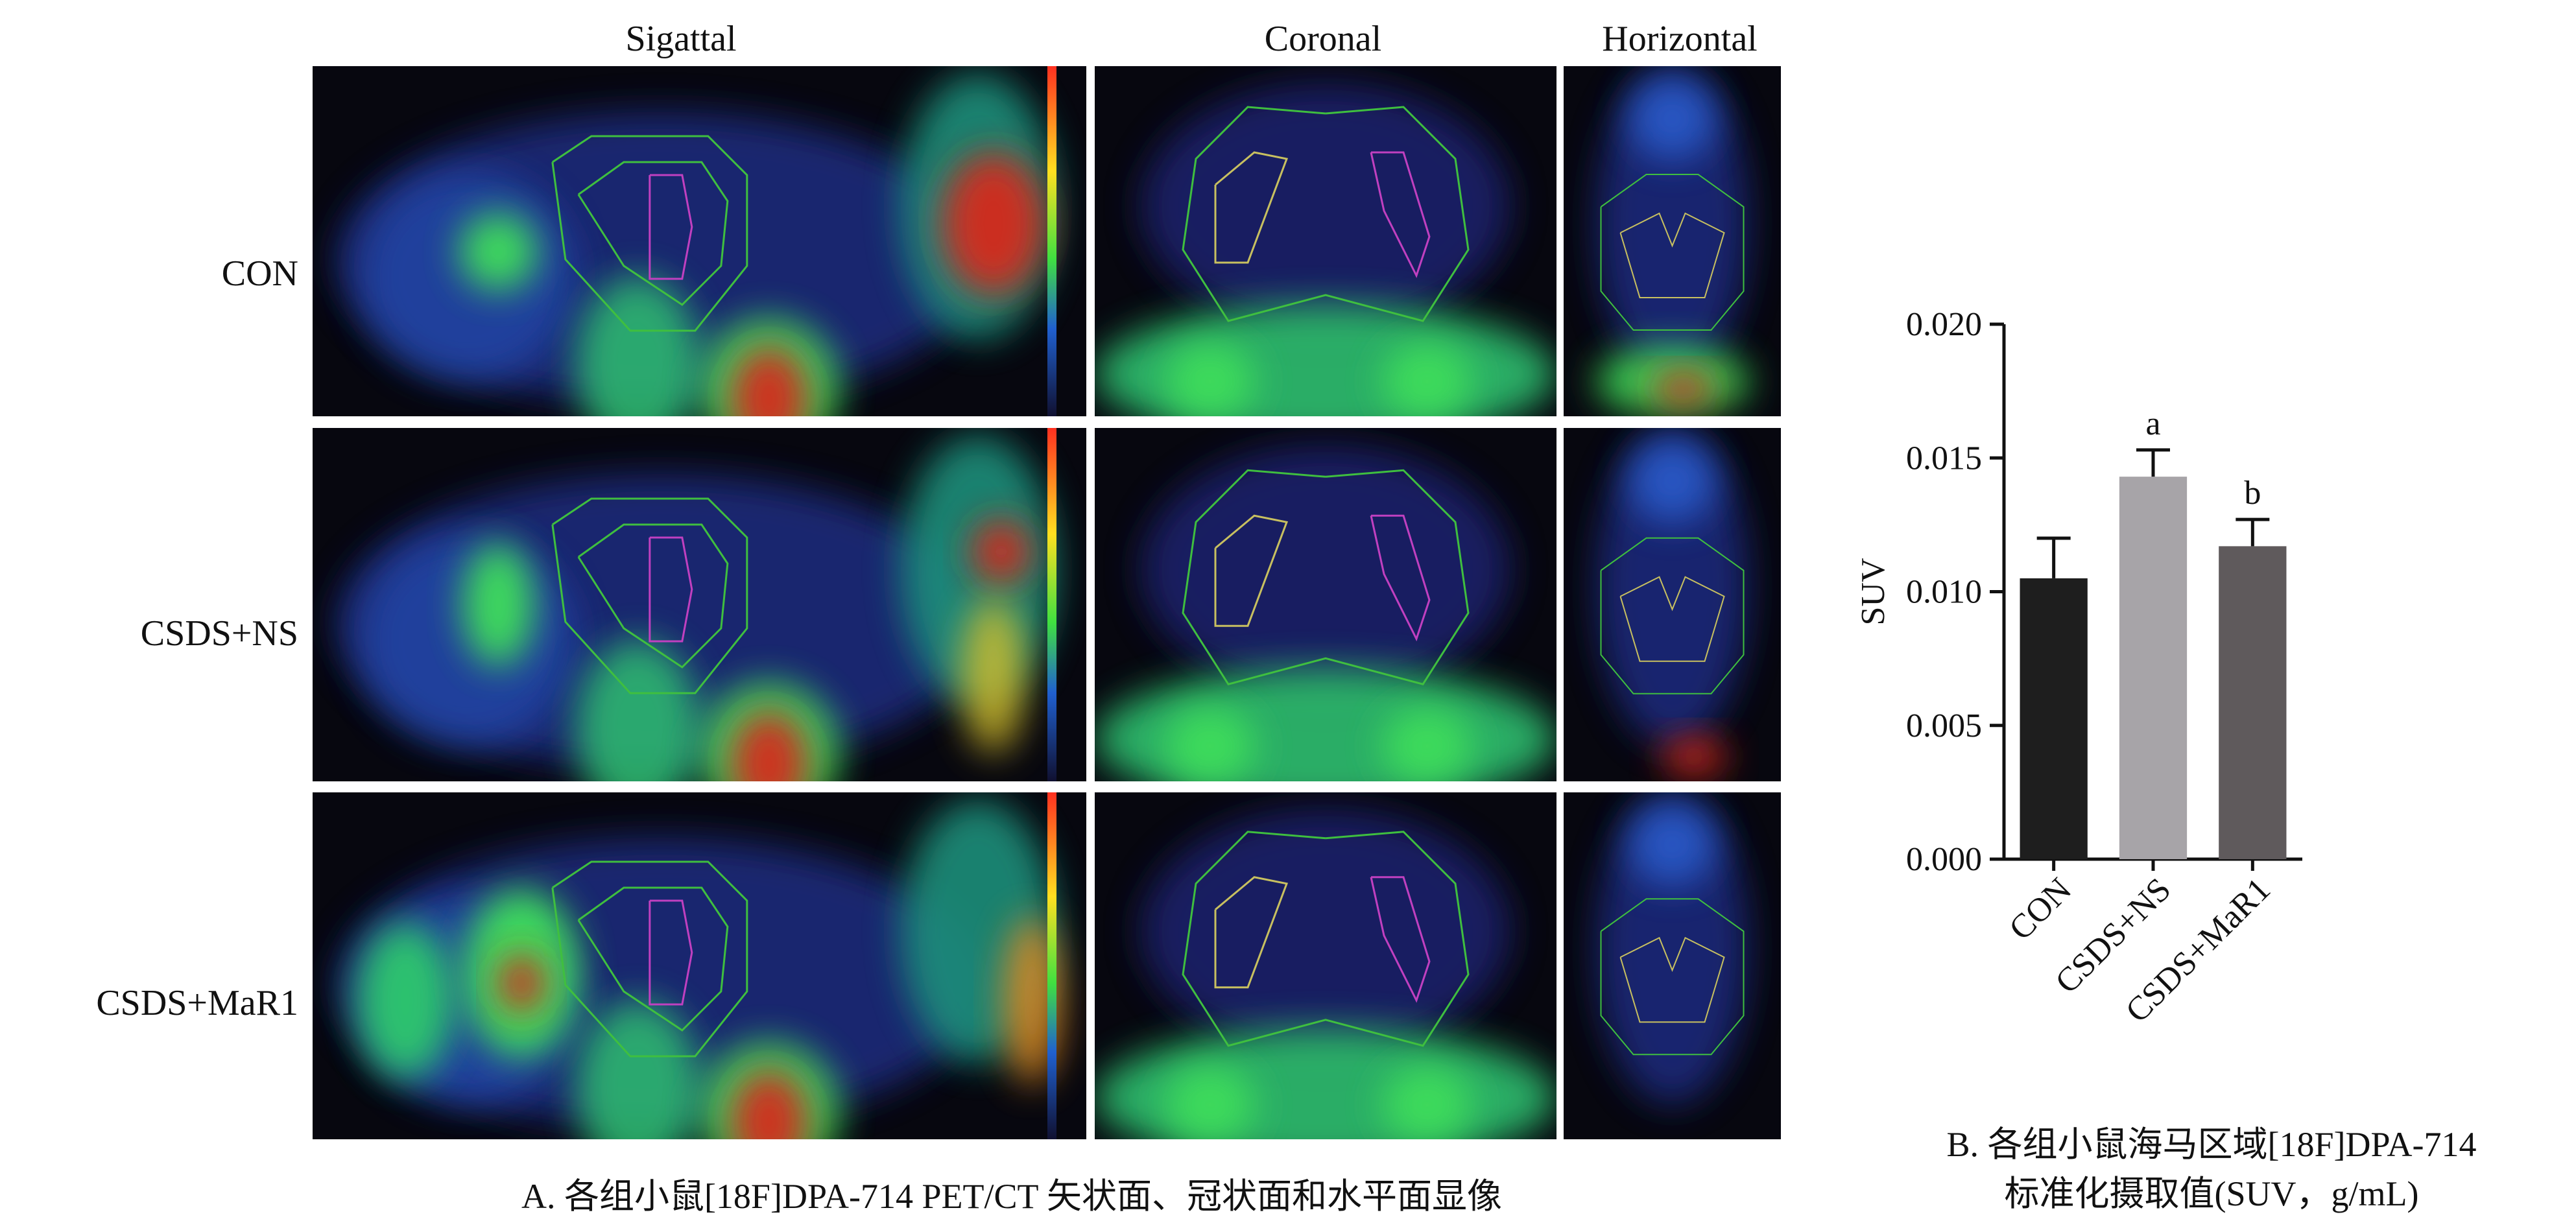 This screenshot has width=2576, height=1232. Describe the element at coordinates (2211, 1193) in the screenshot. I see `caption-b-line2: 标准化摄取值(SUV，g/mL)` at that location.